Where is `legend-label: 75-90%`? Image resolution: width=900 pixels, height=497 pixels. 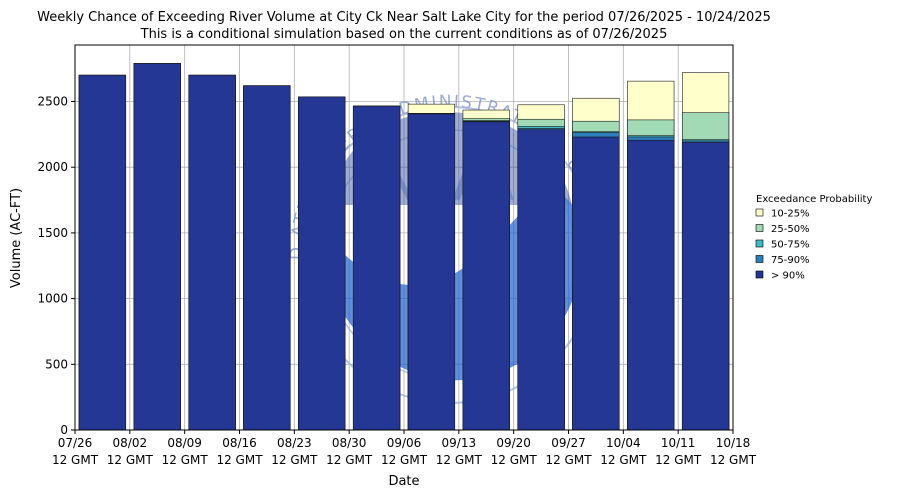 legend-label: 75-90% is located at coordinates (790, 260).